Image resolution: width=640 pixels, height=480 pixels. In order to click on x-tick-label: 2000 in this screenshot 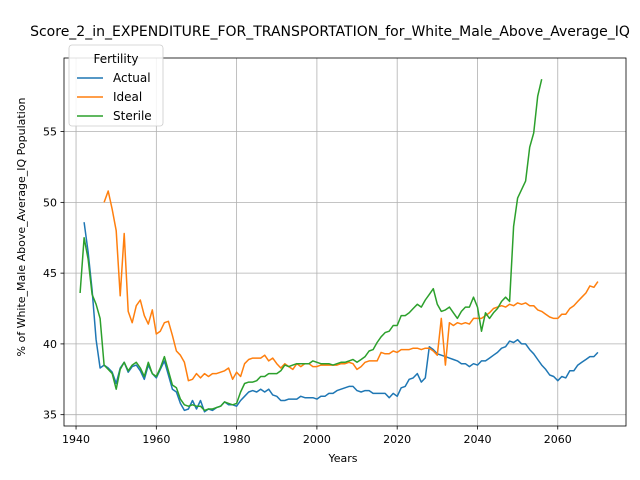, I will do `click(317, 439)`.